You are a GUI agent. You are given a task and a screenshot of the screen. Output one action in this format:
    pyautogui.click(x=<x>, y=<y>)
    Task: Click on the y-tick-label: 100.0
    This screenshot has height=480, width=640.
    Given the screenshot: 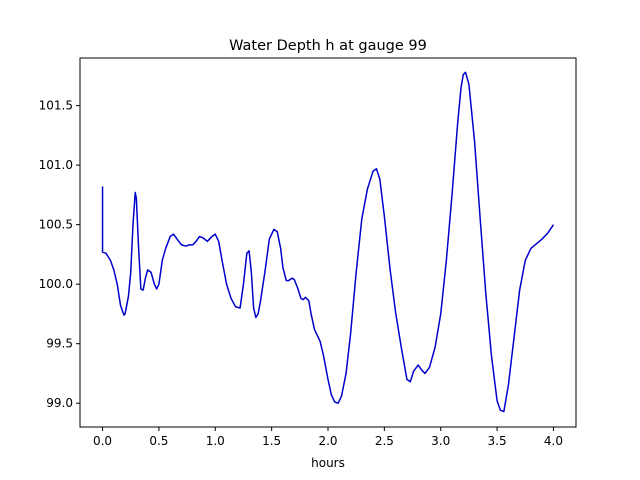 What is the action you would take?
    pyautogui.click(x=56, y=284)
    